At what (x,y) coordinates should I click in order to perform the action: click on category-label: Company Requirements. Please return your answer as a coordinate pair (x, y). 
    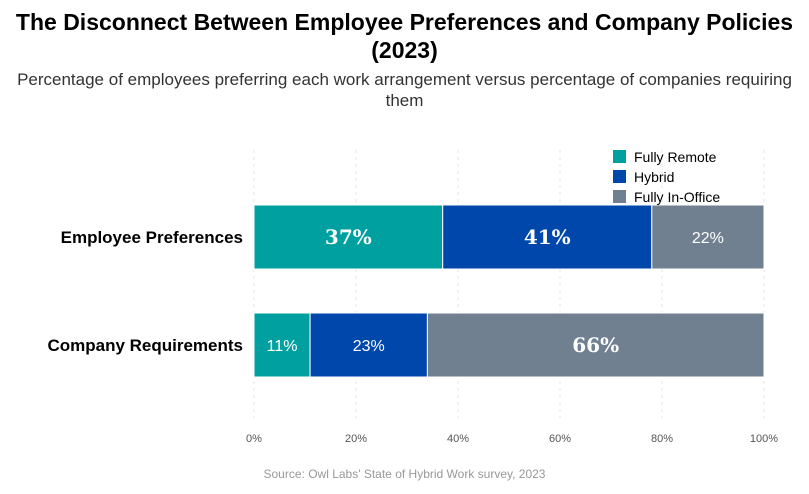
    Looking at the image, I should click on (145, 345).